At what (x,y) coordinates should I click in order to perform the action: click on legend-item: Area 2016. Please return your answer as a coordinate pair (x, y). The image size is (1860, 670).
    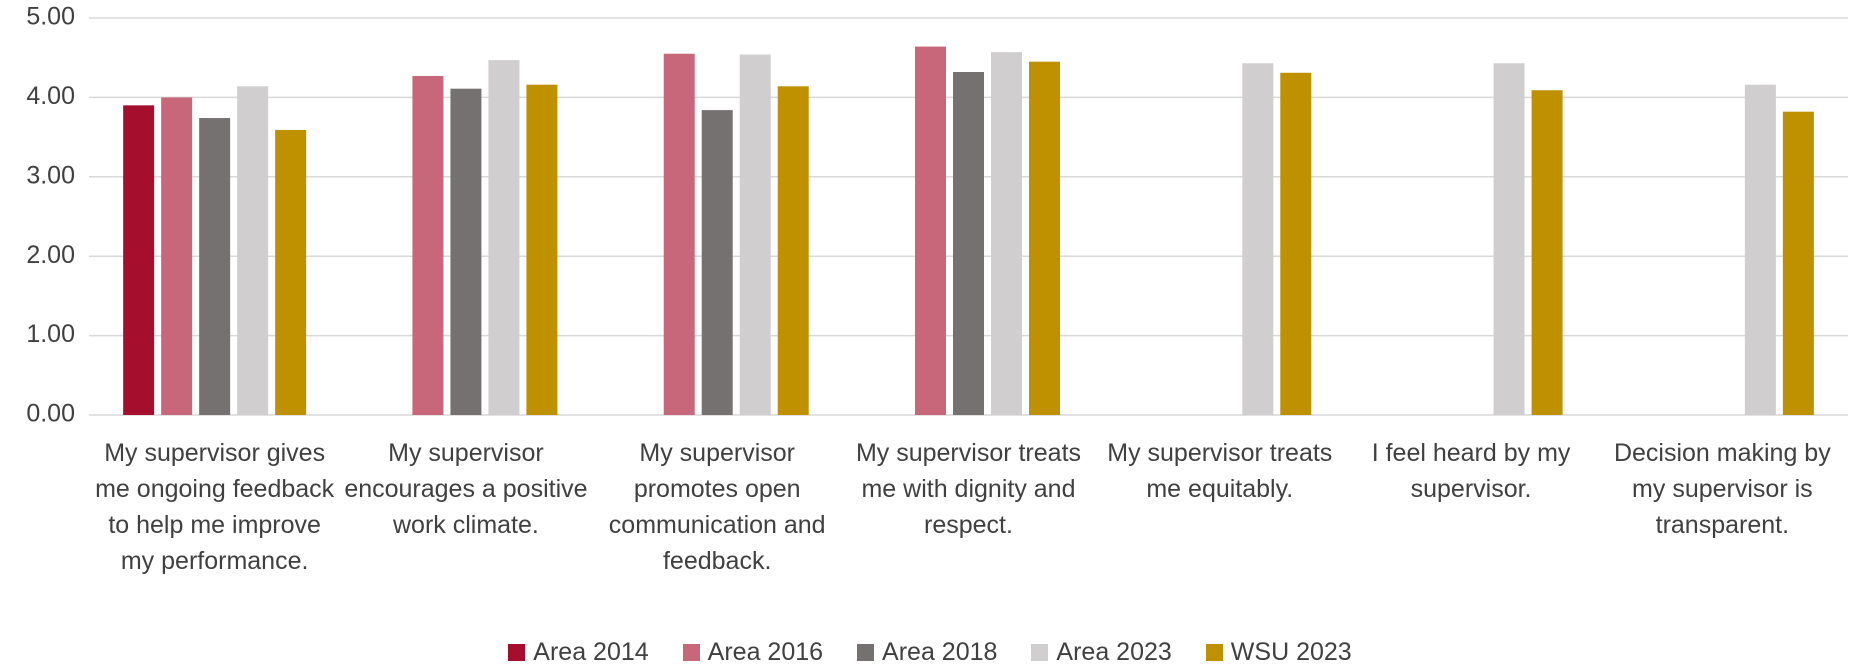
    Looking at the image, I should click on (753, 652).